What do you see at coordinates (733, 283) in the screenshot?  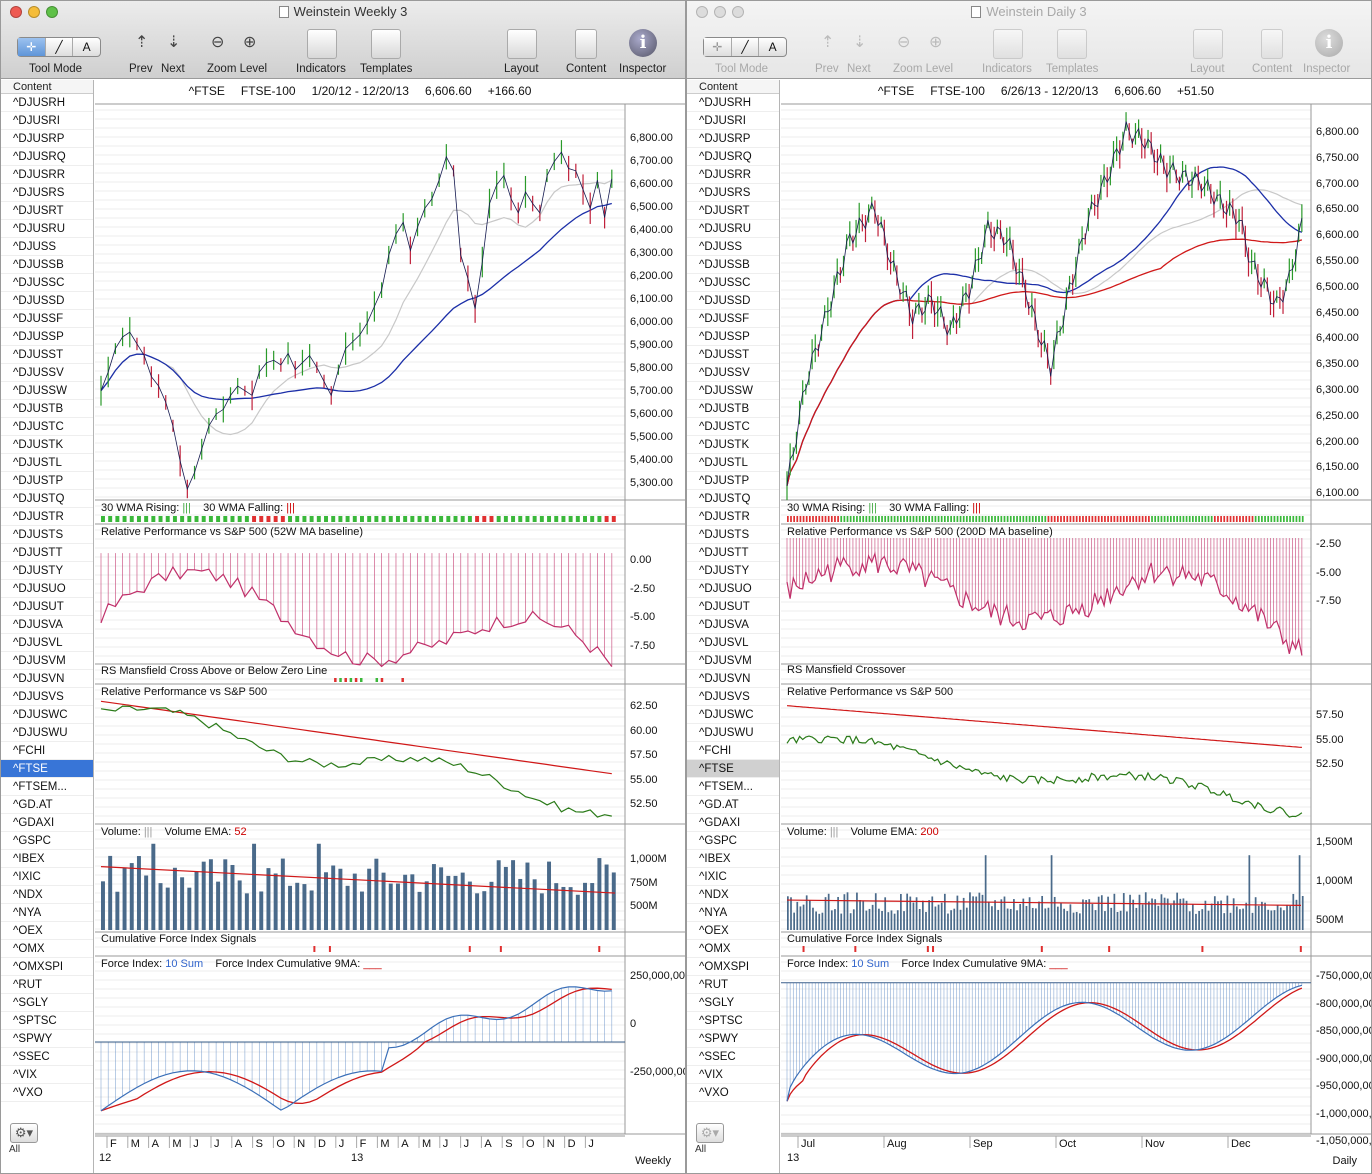 I see `symbol-item: ^DJUSSC` at bounding box center [733, 283].